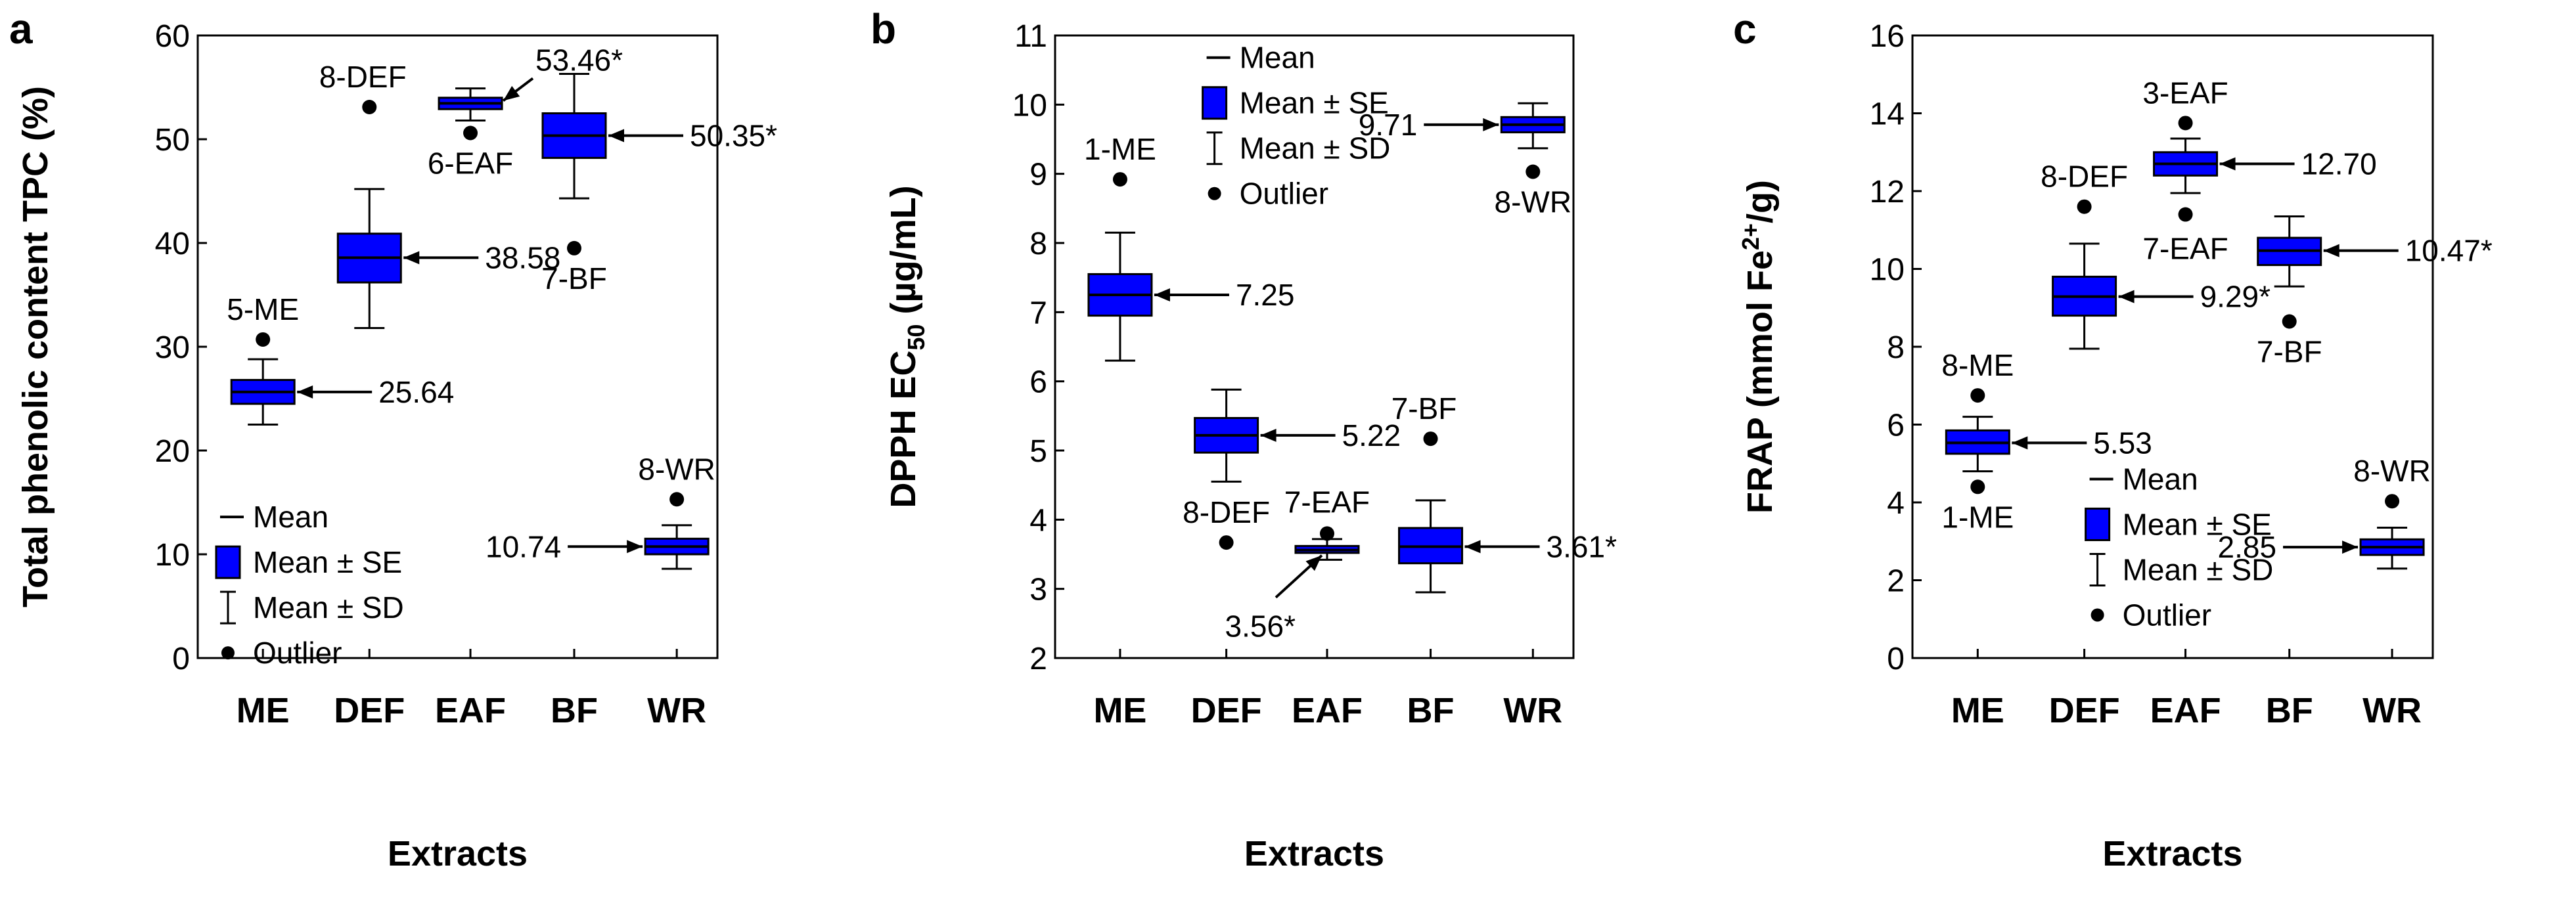 This screenshot has height=903, width=2576. What do you see at coordinates (1297, 564) in the screenshot?
I see `box-eaf: 7-EAF 3.56*` at bounding box center [1297, 564].